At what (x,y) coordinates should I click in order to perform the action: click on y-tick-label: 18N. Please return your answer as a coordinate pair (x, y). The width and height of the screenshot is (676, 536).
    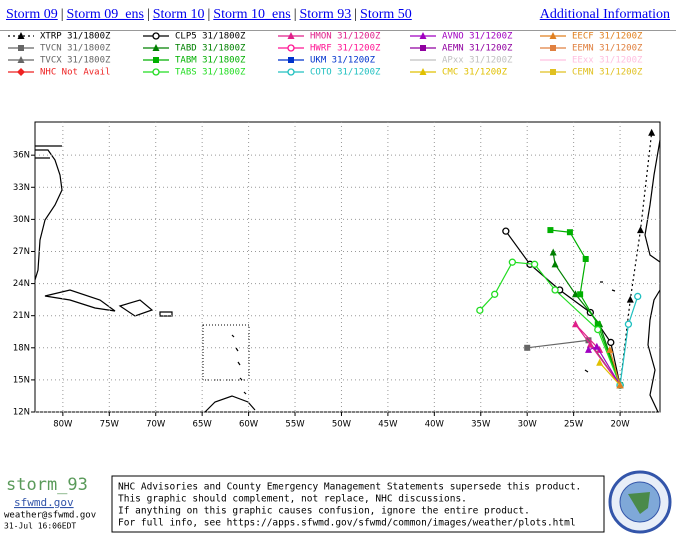
    Looking at the image, I should click on (21, 348).